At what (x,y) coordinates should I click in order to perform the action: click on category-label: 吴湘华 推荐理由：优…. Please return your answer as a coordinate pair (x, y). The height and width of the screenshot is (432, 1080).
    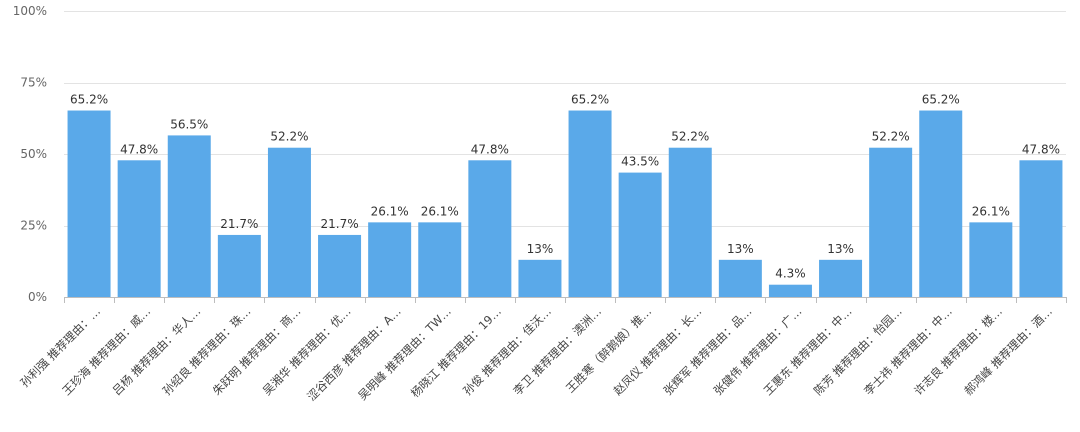
    Looking at the image, I should click on (307, 351).